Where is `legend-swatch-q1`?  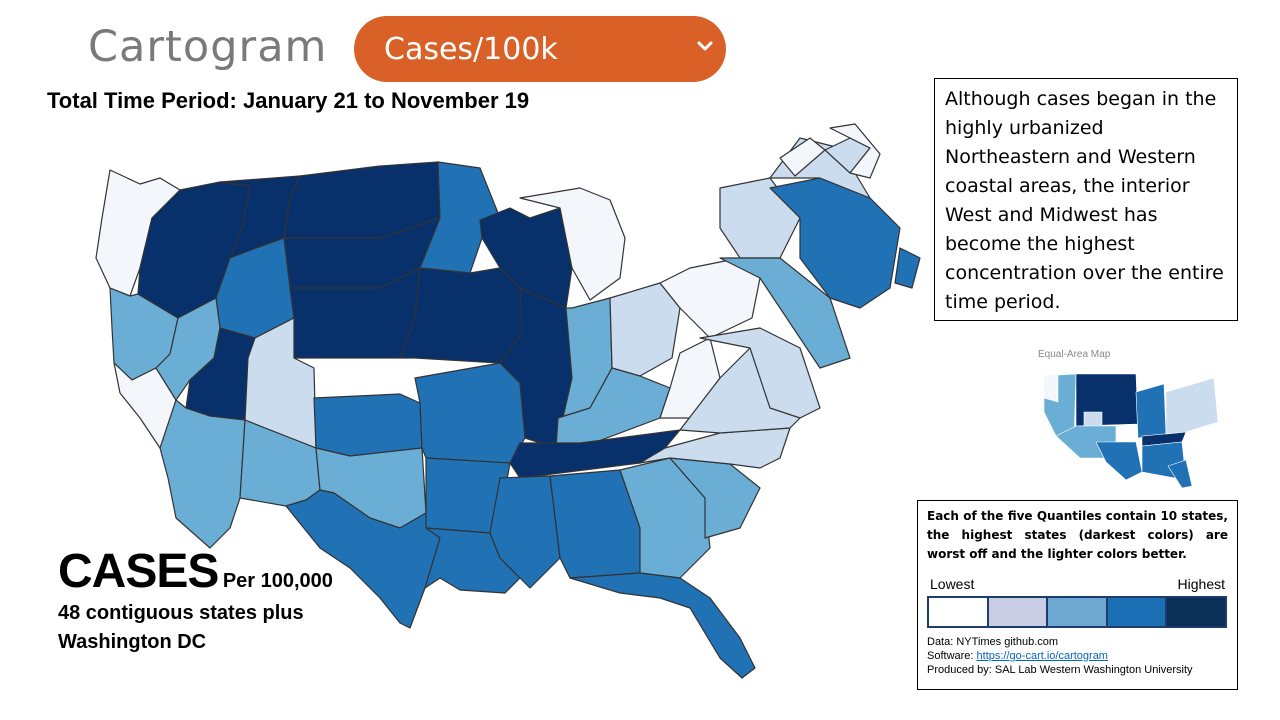 legend-swatch-q1 is located at coordinates (959, 612).